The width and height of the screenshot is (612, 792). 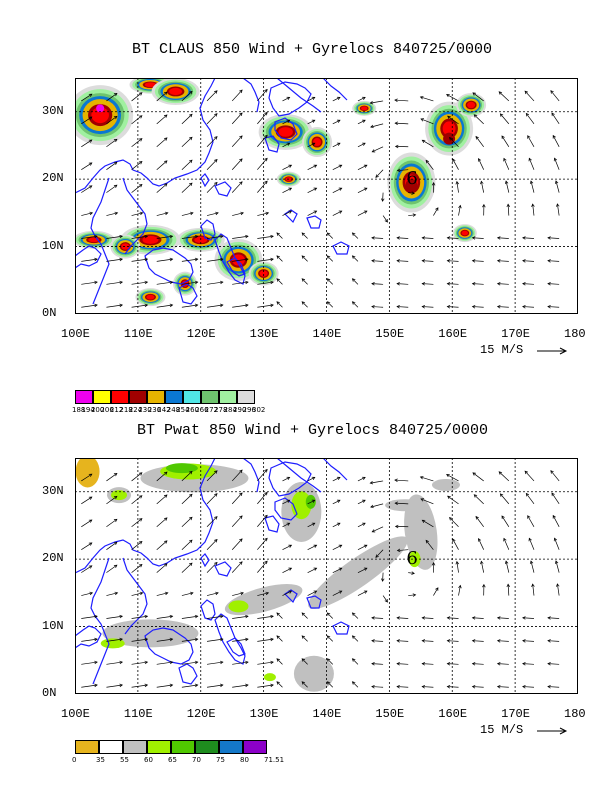 I want to click on gyre-marker: 6, so click(x=411, y=178).